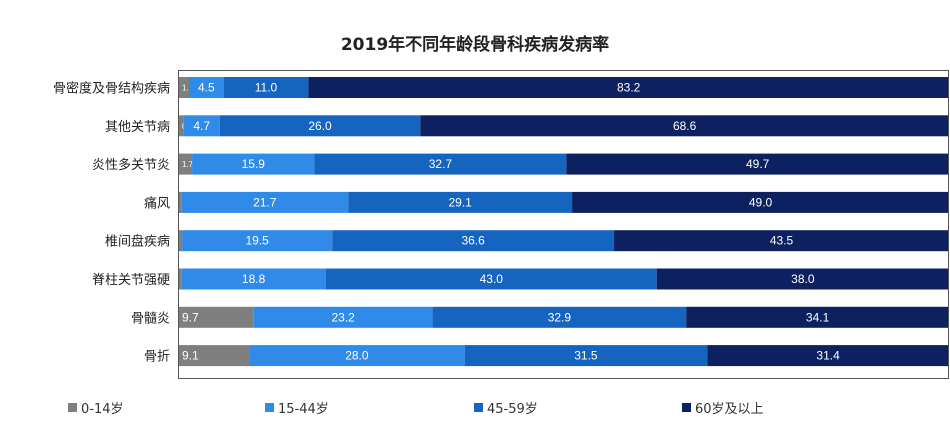  I want to click on data-label: 31.4, so click(828, 356).